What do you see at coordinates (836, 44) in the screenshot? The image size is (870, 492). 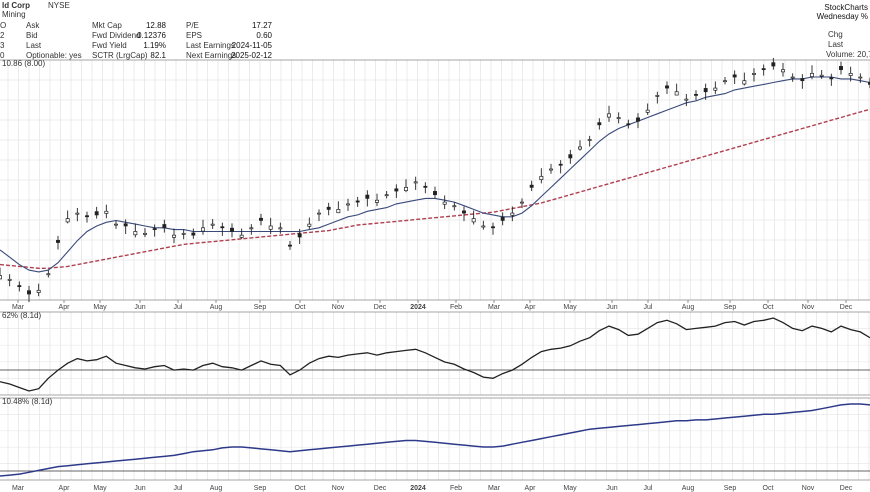 I see `last-label-right: Last` at bounding box center [836, 44].